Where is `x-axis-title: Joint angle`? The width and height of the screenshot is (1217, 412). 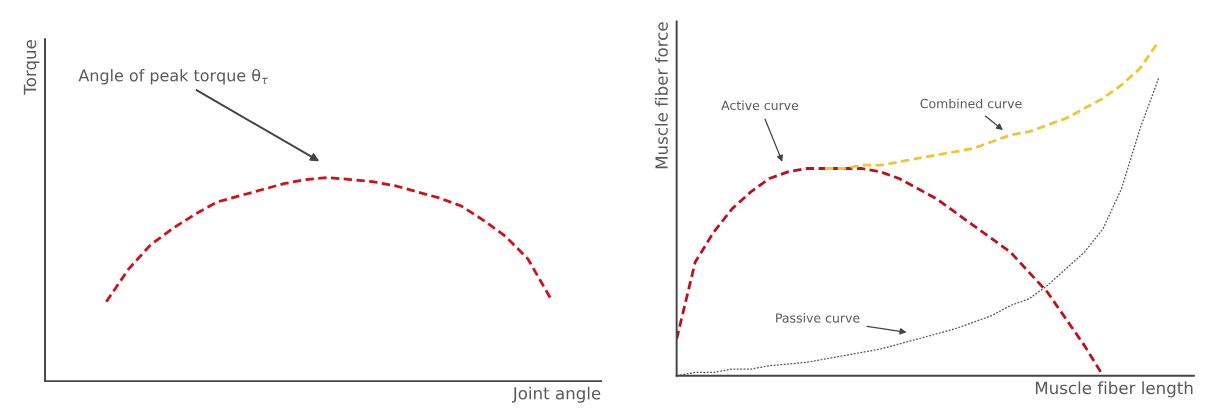 x-axis-title: Joint angle is located at coordinates (556, 394).